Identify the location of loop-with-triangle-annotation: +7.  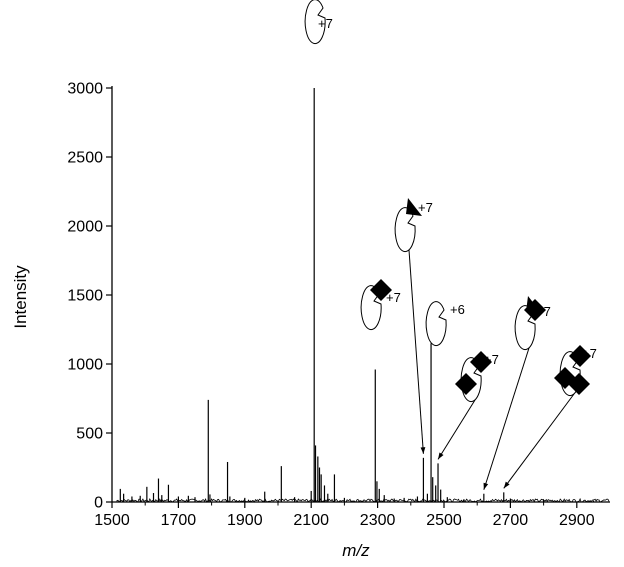
(413, 326).